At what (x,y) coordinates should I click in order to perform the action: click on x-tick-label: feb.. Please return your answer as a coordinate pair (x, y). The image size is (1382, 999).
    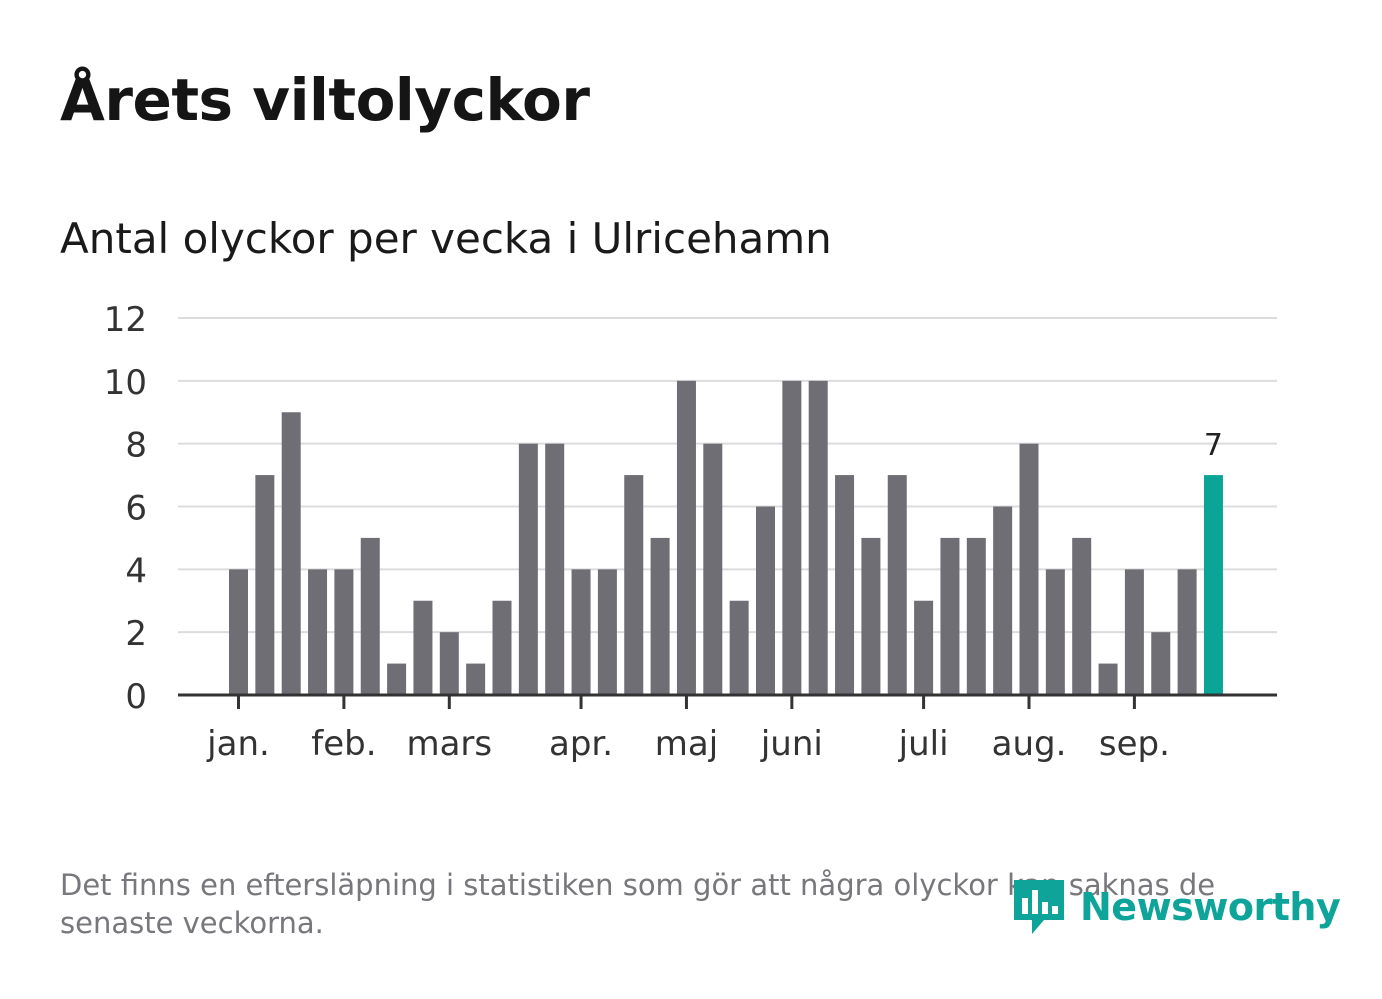
    Looking at the image, I should click on (343, 744).